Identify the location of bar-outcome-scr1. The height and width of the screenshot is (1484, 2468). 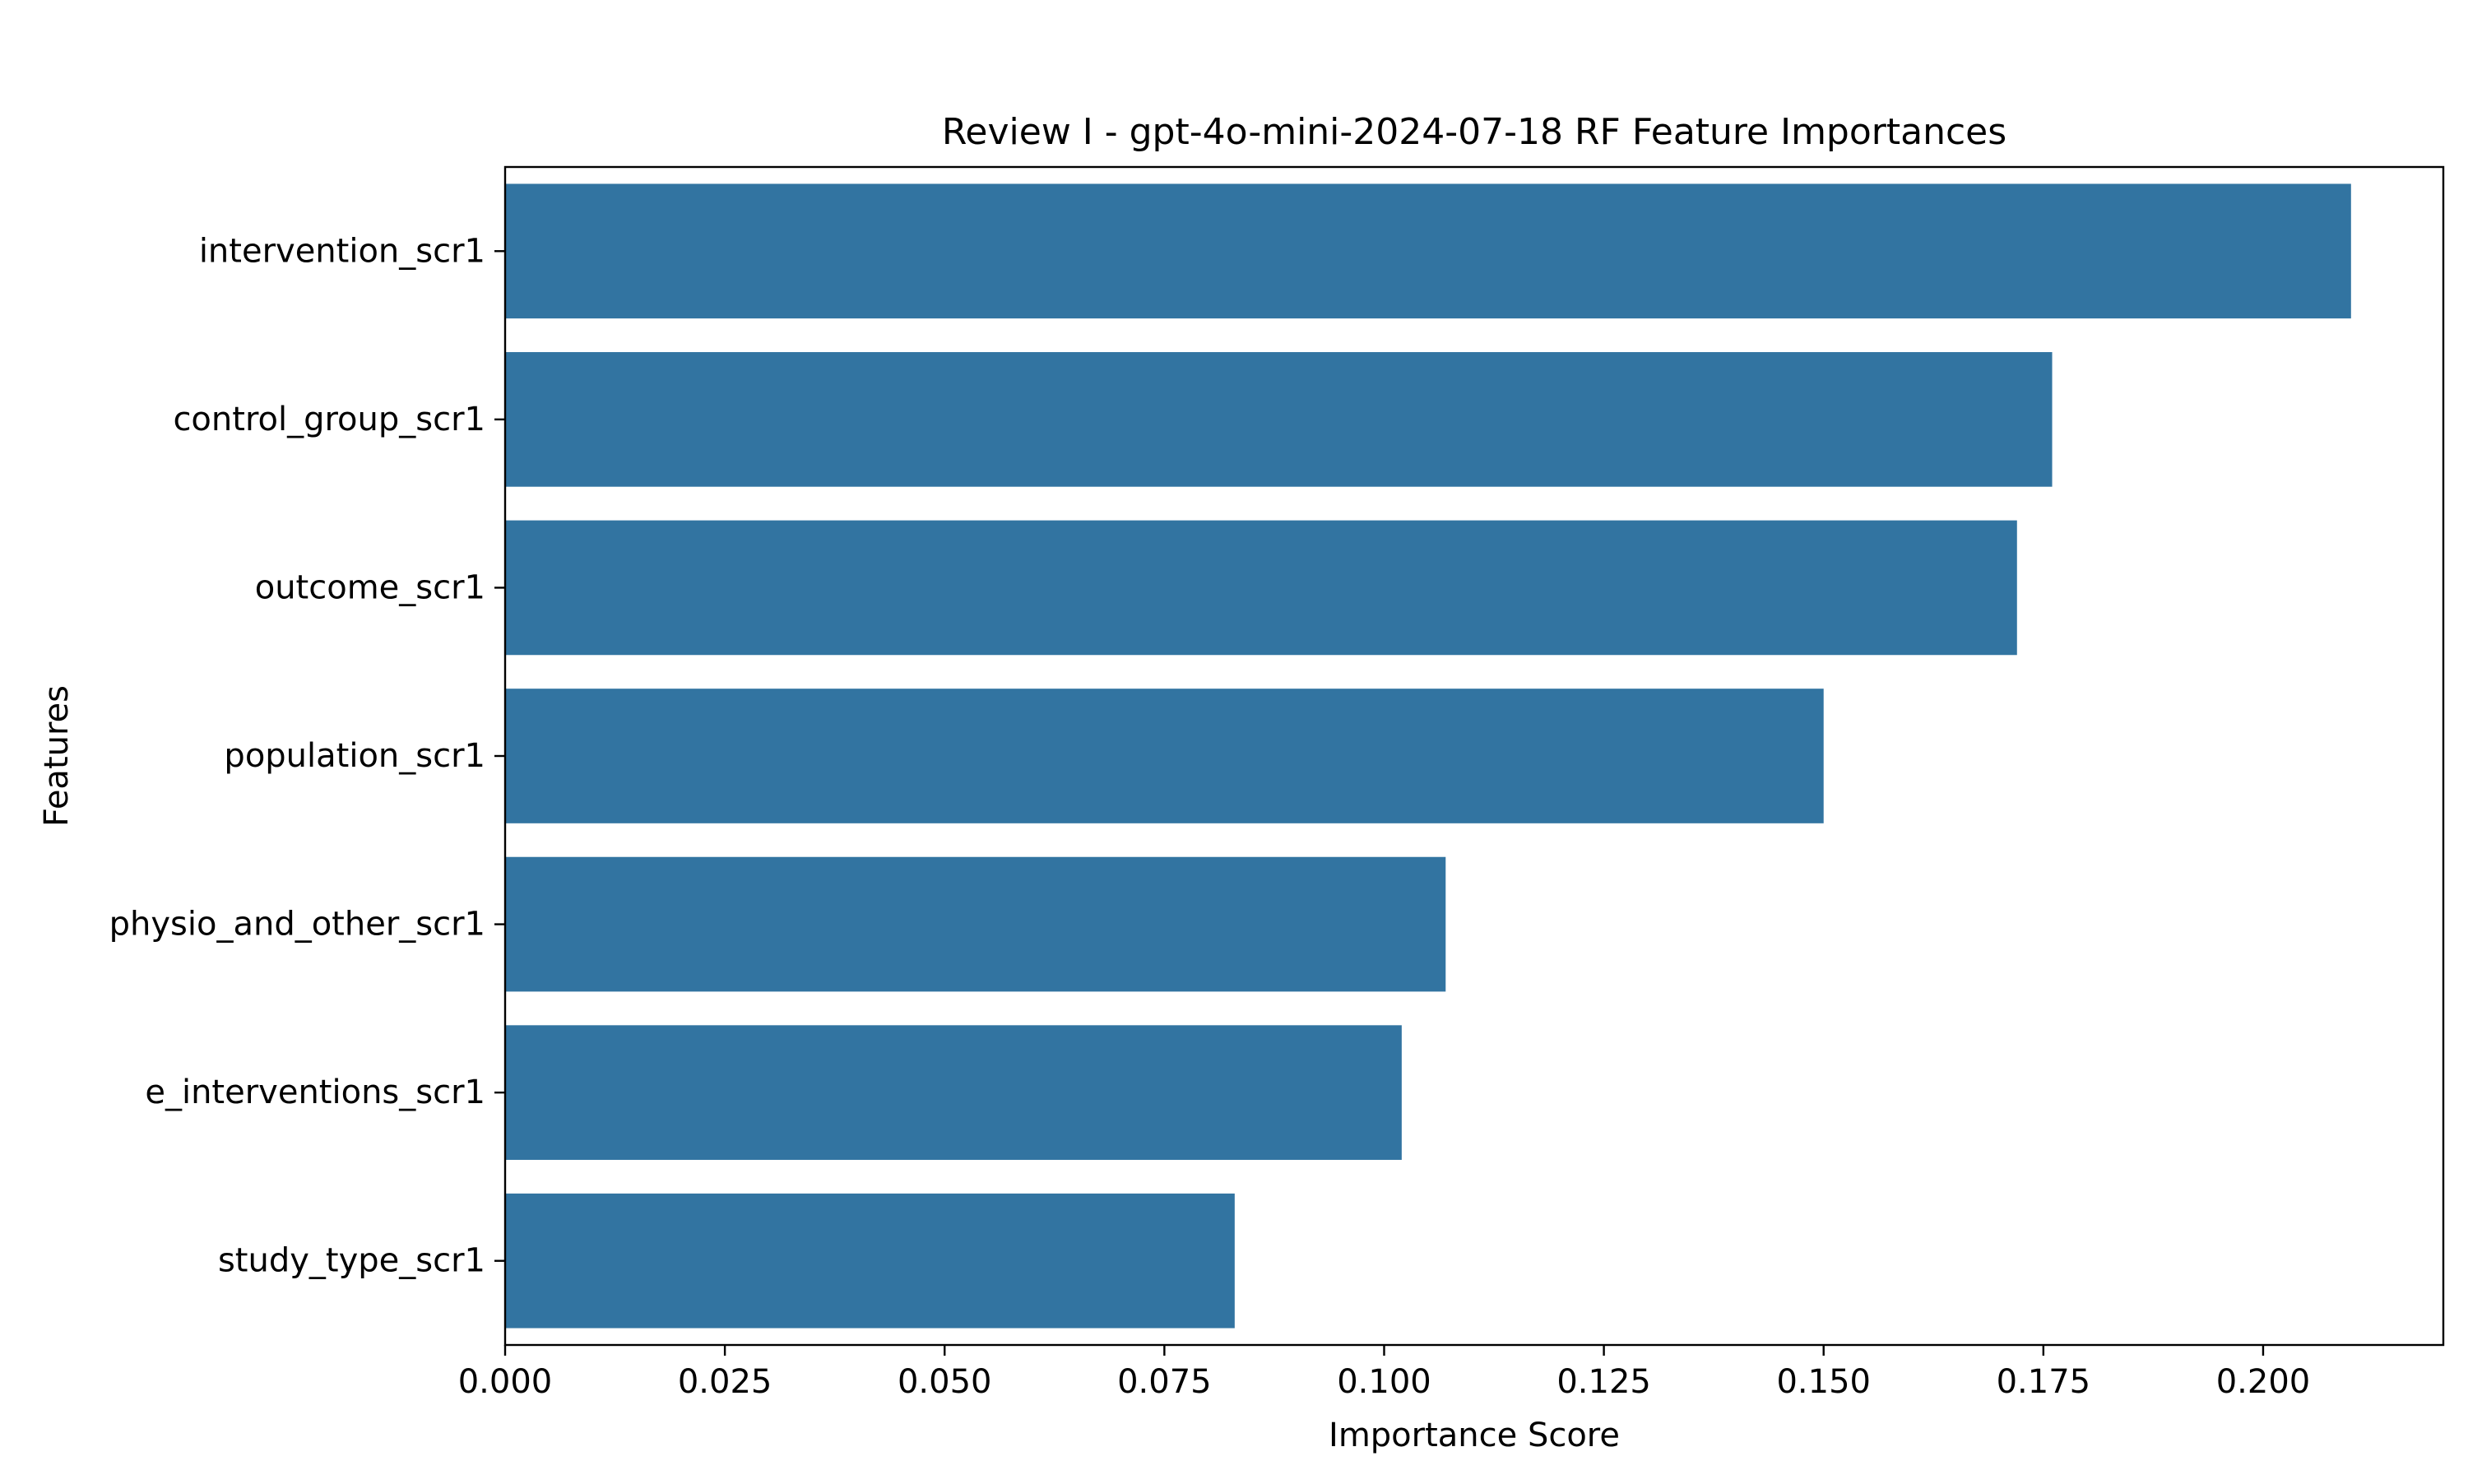
(1261, 588).